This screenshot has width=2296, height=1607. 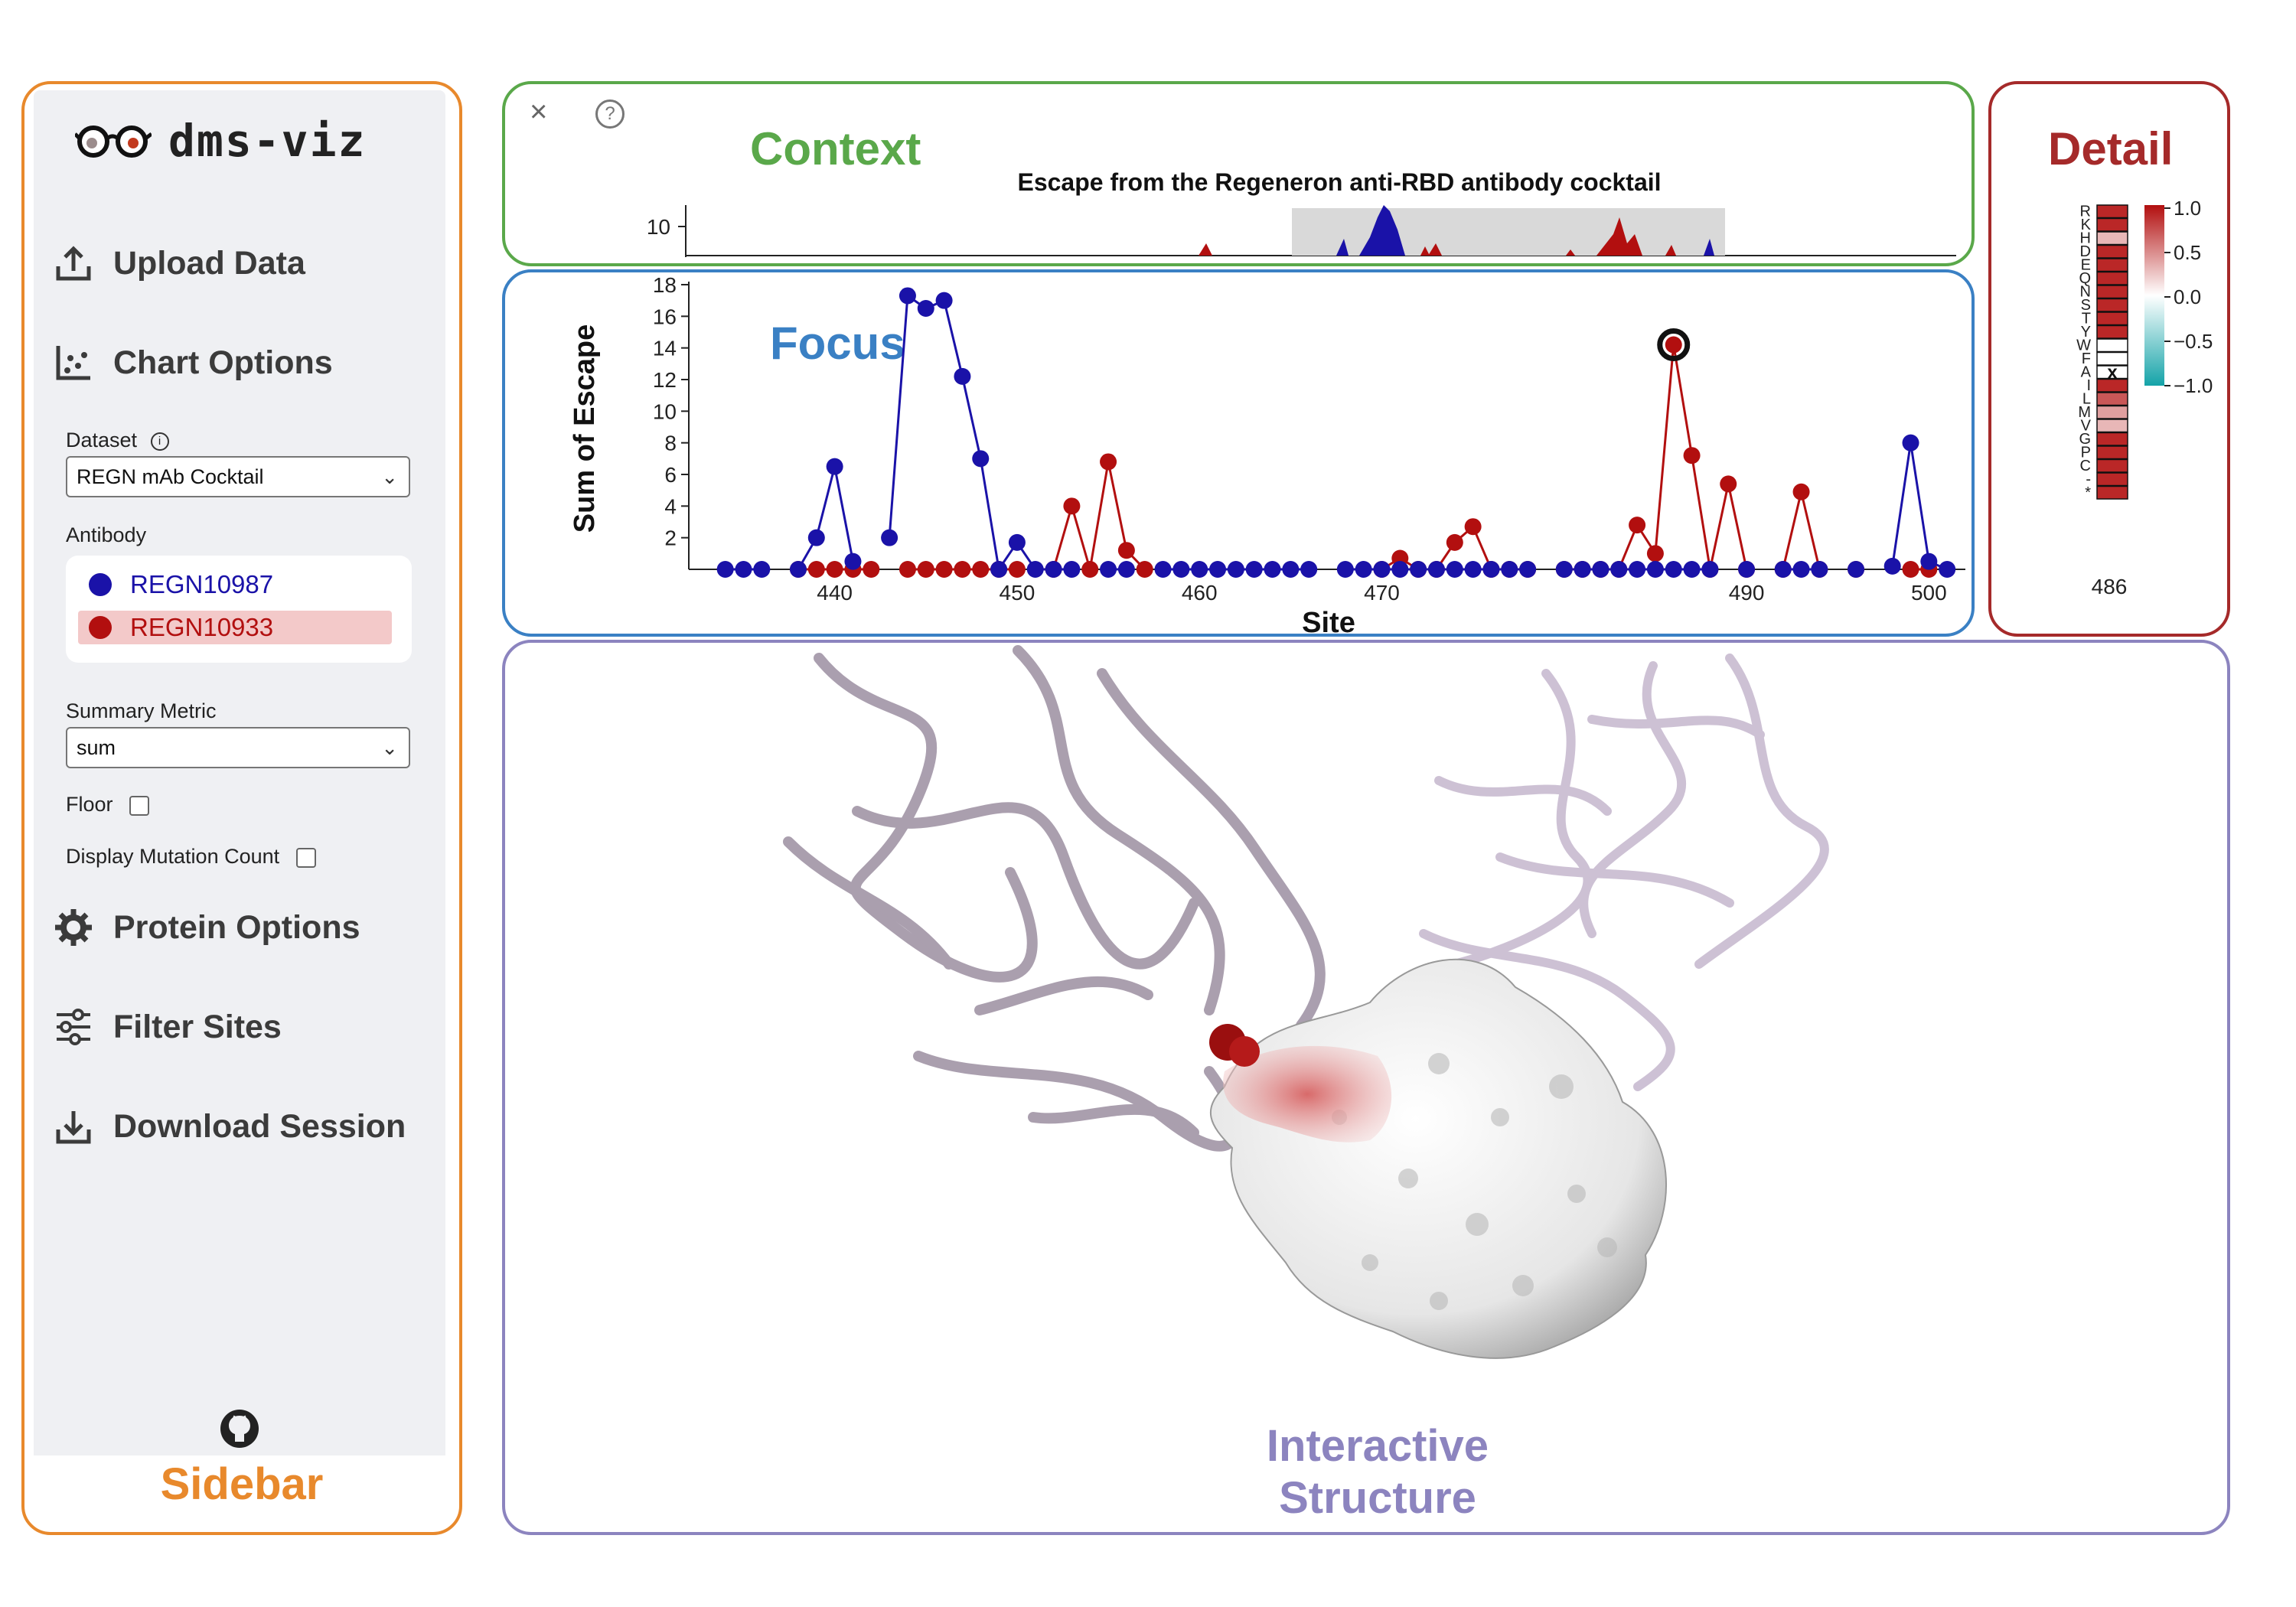 What do you see at coordinates (159, 441) in the screenshot?
I see `info-icon: i` at bounding box center [159, 441].